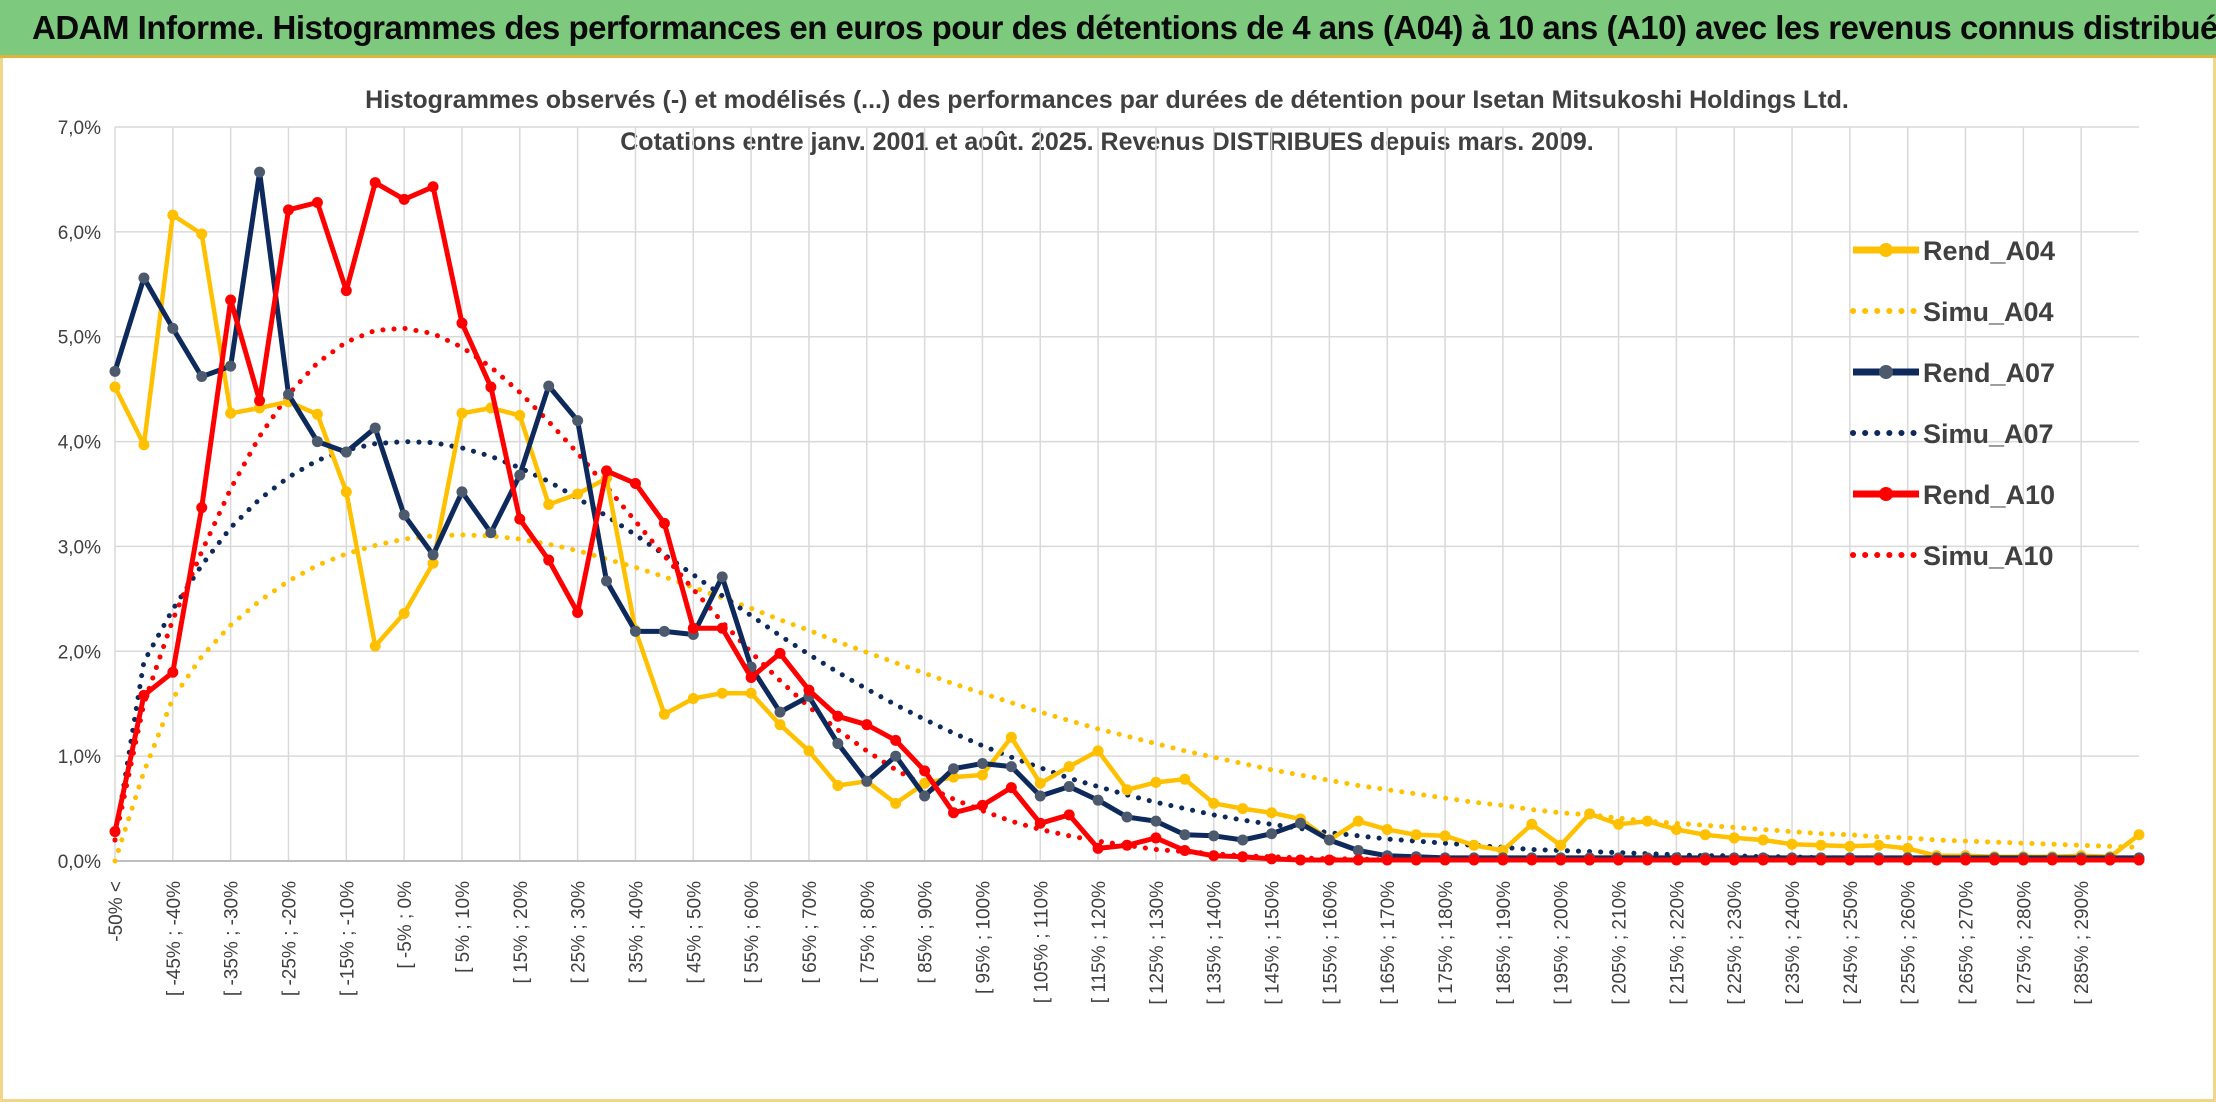 The width and height of the screenshot is (2216, 1102). What do you see at coordinates (521, 932) in the screenshot?
I see `x-tick-label: [ 15% ; 20%` at bounding box center [521, 932].